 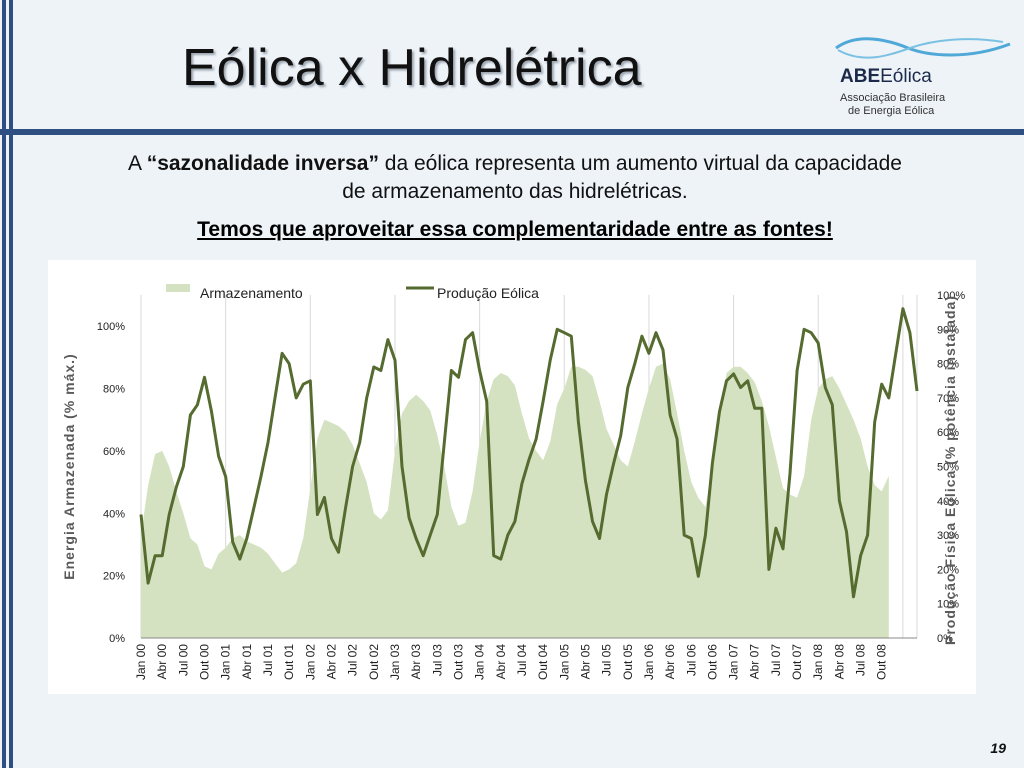 What do you see at coordinates (141, 662) in the screenshot?
I see `x-tick-label: Jan 00` at bounding box center [141, 662].